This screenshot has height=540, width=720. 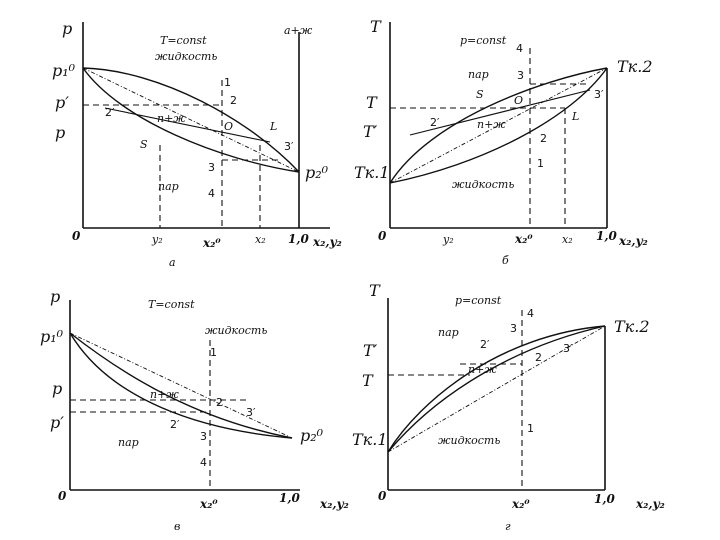 I want to click on diagram-b-point-O: O, so click(x=518, y=100).